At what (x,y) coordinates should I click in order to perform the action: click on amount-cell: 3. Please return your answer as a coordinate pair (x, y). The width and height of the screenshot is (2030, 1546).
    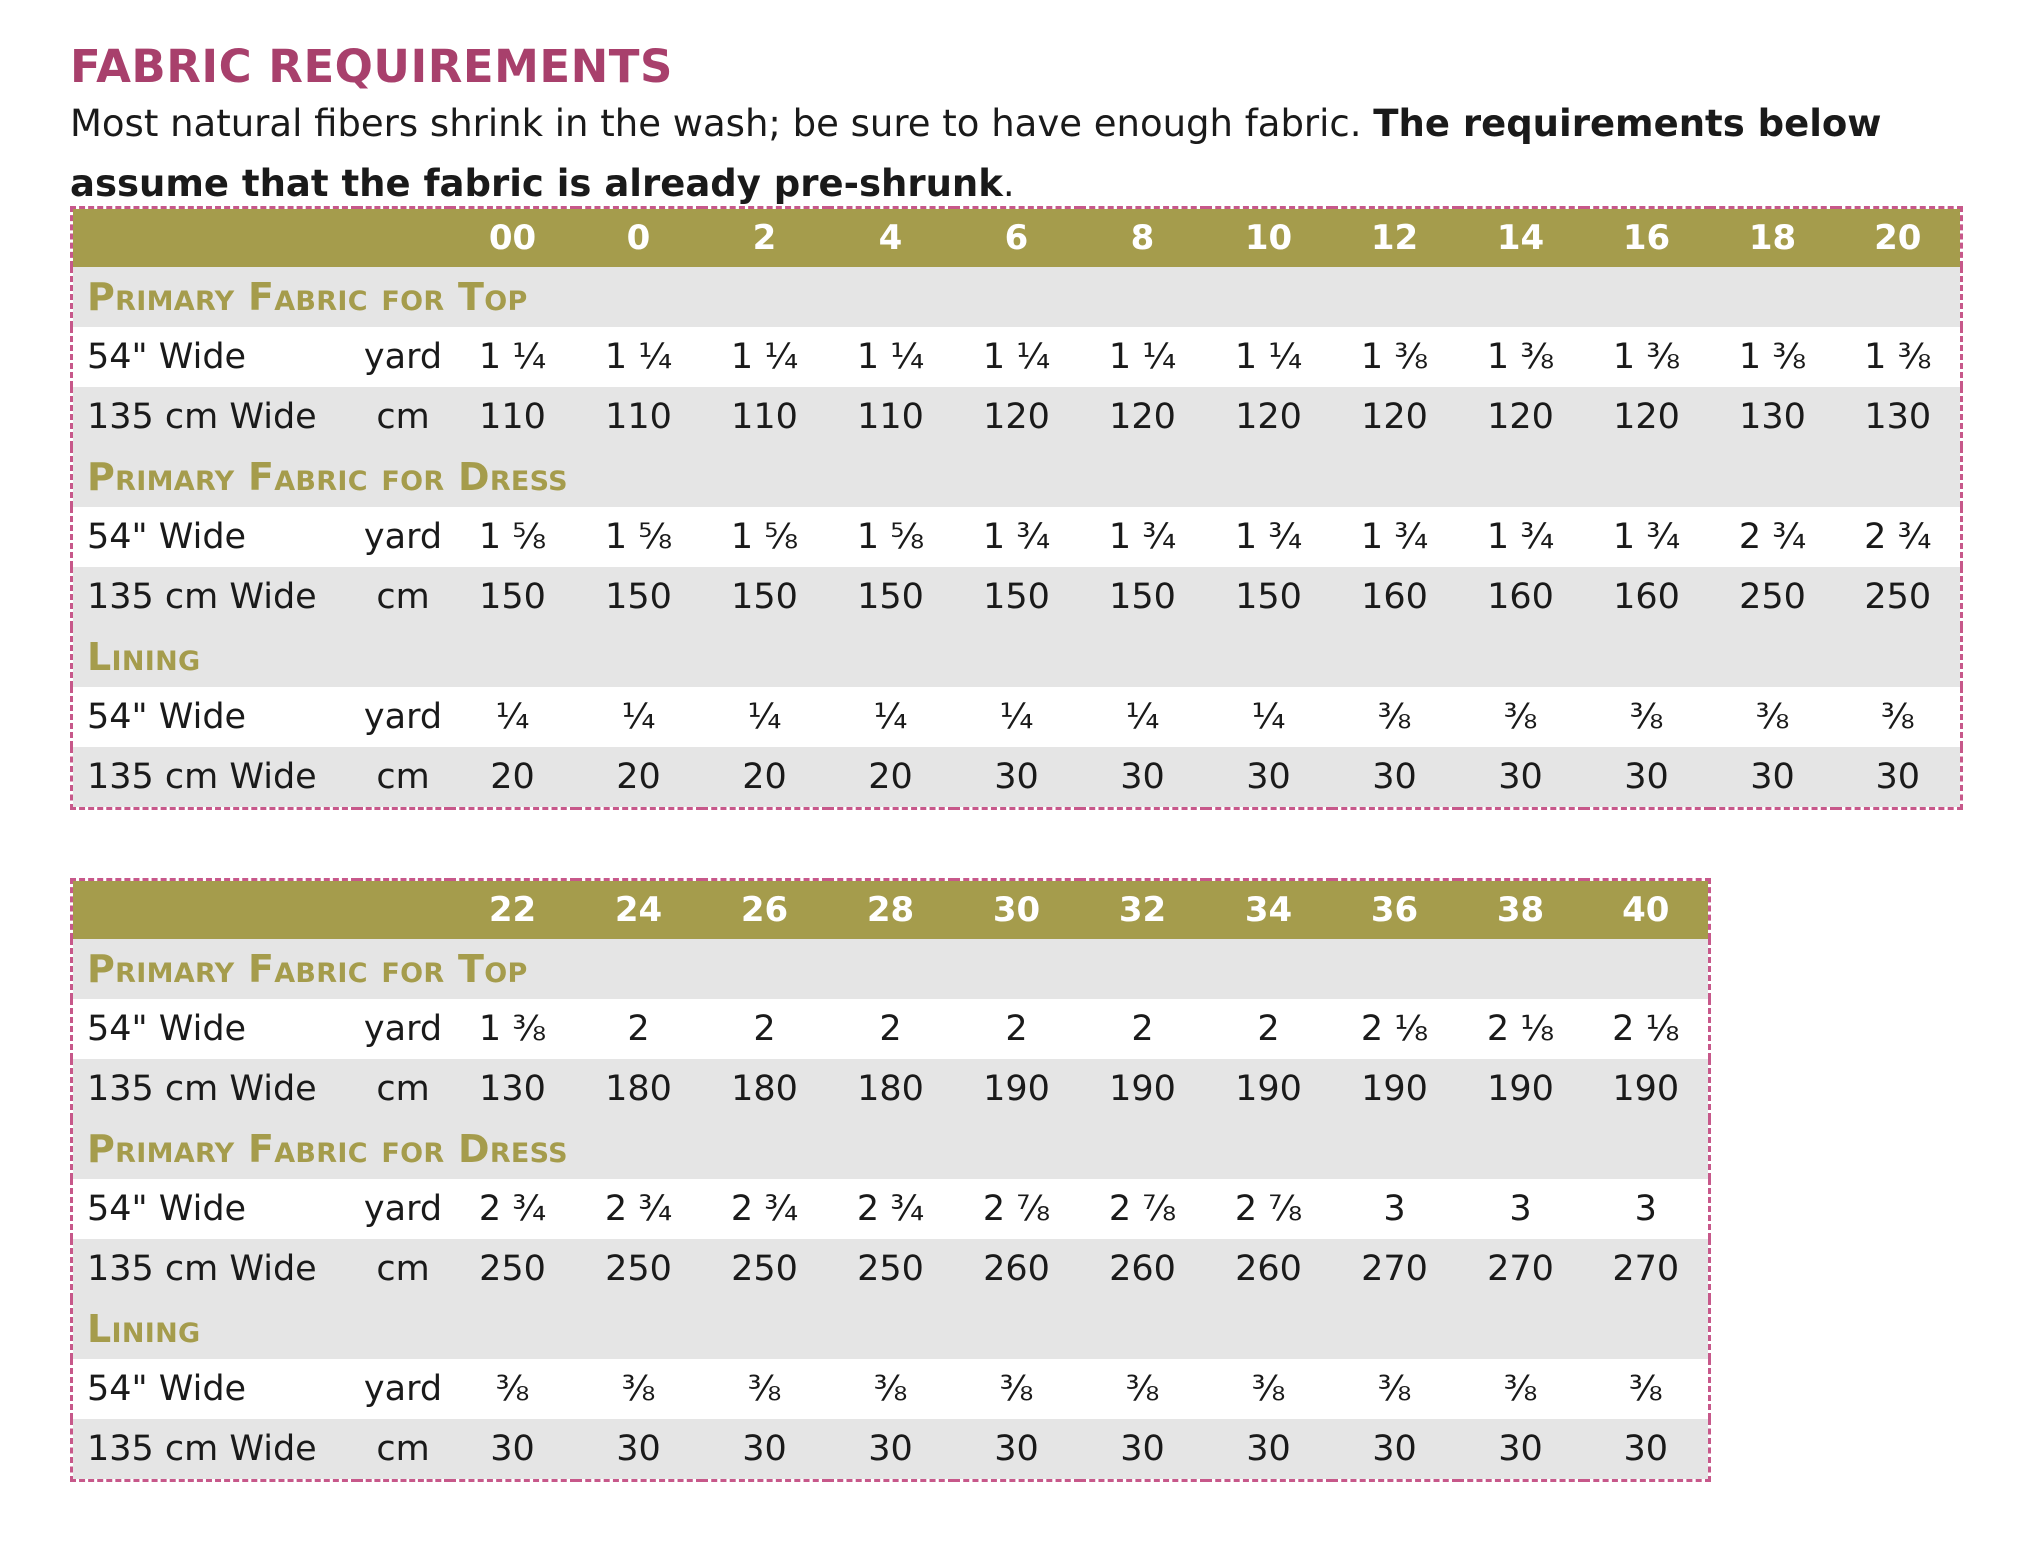
    Looking at the image, I should click on (1646, 1209).